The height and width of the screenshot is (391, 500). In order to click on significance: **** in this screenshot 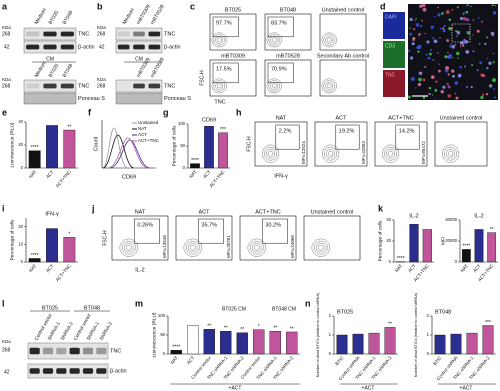, I will do `click(401, 259)`.